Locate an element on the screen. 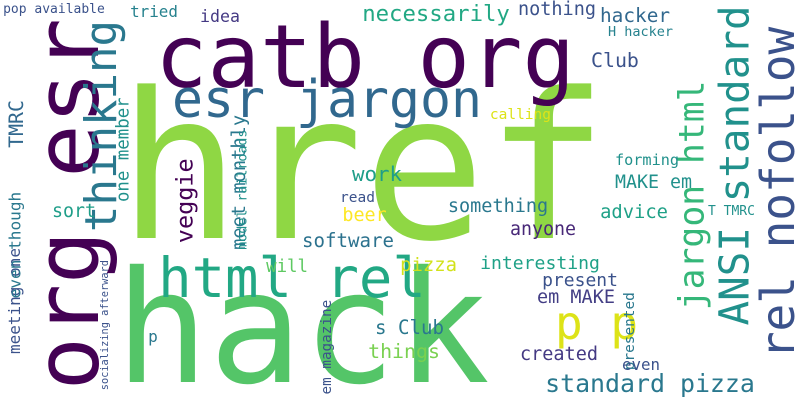 The image size is (800, 400). word-s-club: s Club is located at coordinates (409, 327).